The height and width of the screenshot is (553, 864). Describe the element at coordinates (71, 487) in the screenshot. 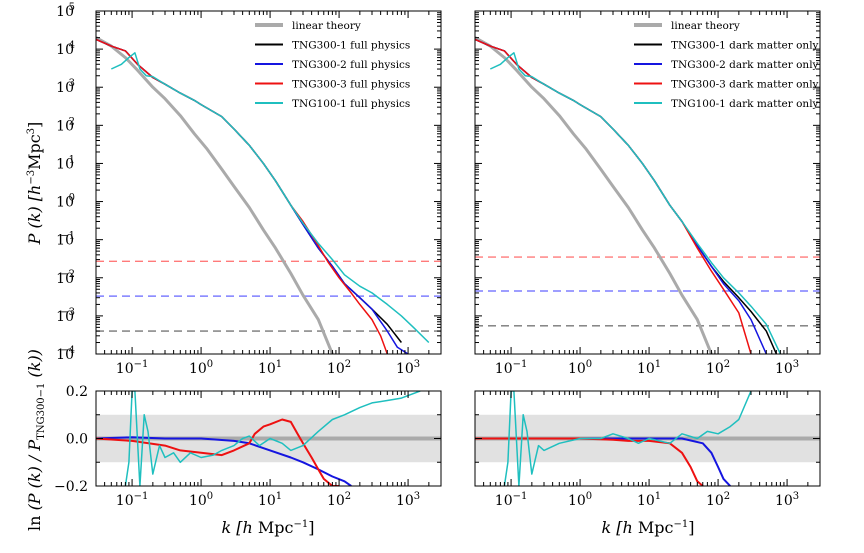

I see `y-tick-label: −0.2` at that location.